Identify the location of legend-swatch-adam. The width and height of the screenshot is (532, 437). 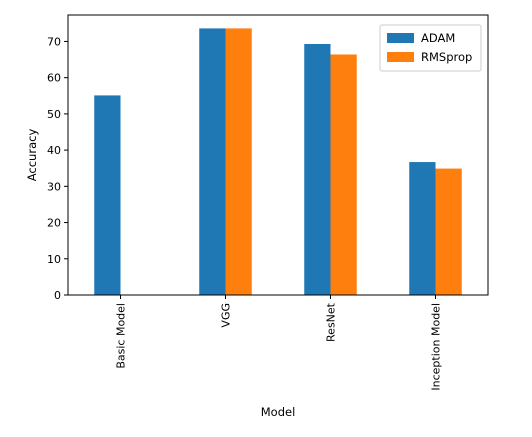
(400, 38).